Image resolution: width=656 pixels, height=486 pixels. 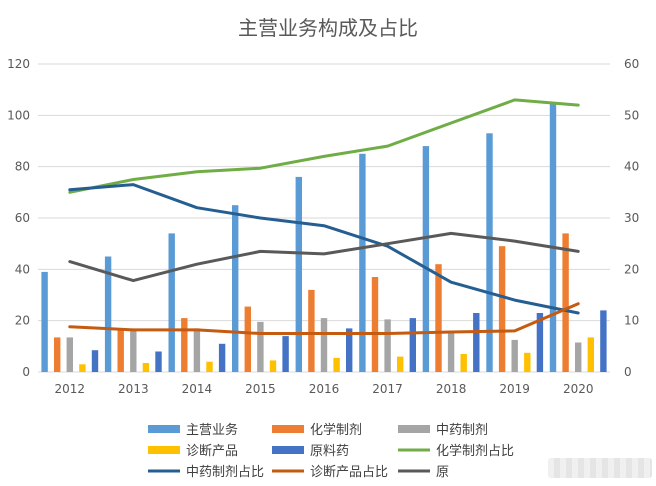 What do you see at coordinates (475, 451) in the screenshot?
I see `legend-label: 化学制剂占比` at bounding box center [475, 451].